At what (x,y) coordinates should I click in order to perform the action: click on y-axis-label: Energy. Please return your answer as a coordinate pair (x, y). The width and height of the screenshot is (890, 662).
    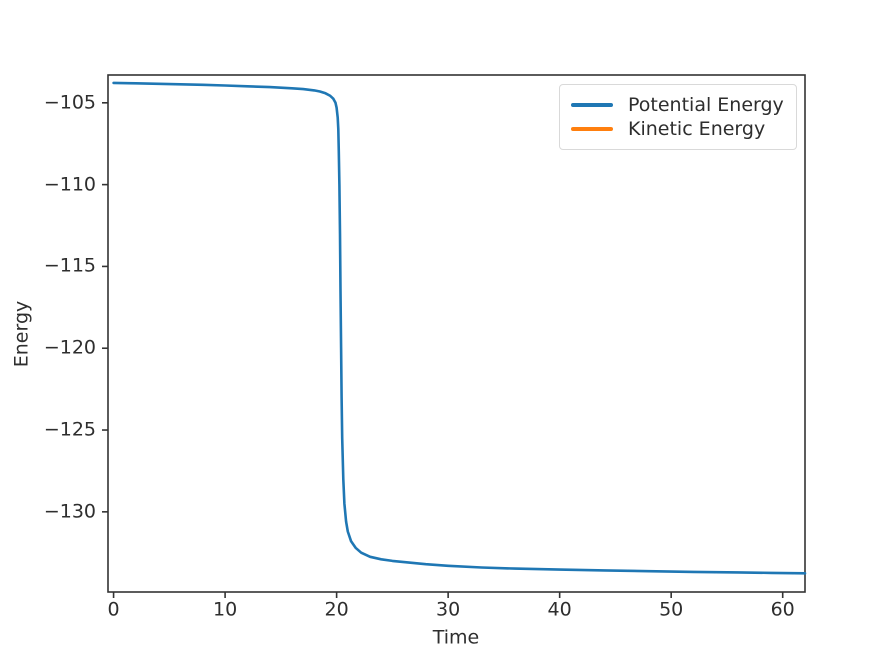
    Looking at the image, I should click on (21, 334).